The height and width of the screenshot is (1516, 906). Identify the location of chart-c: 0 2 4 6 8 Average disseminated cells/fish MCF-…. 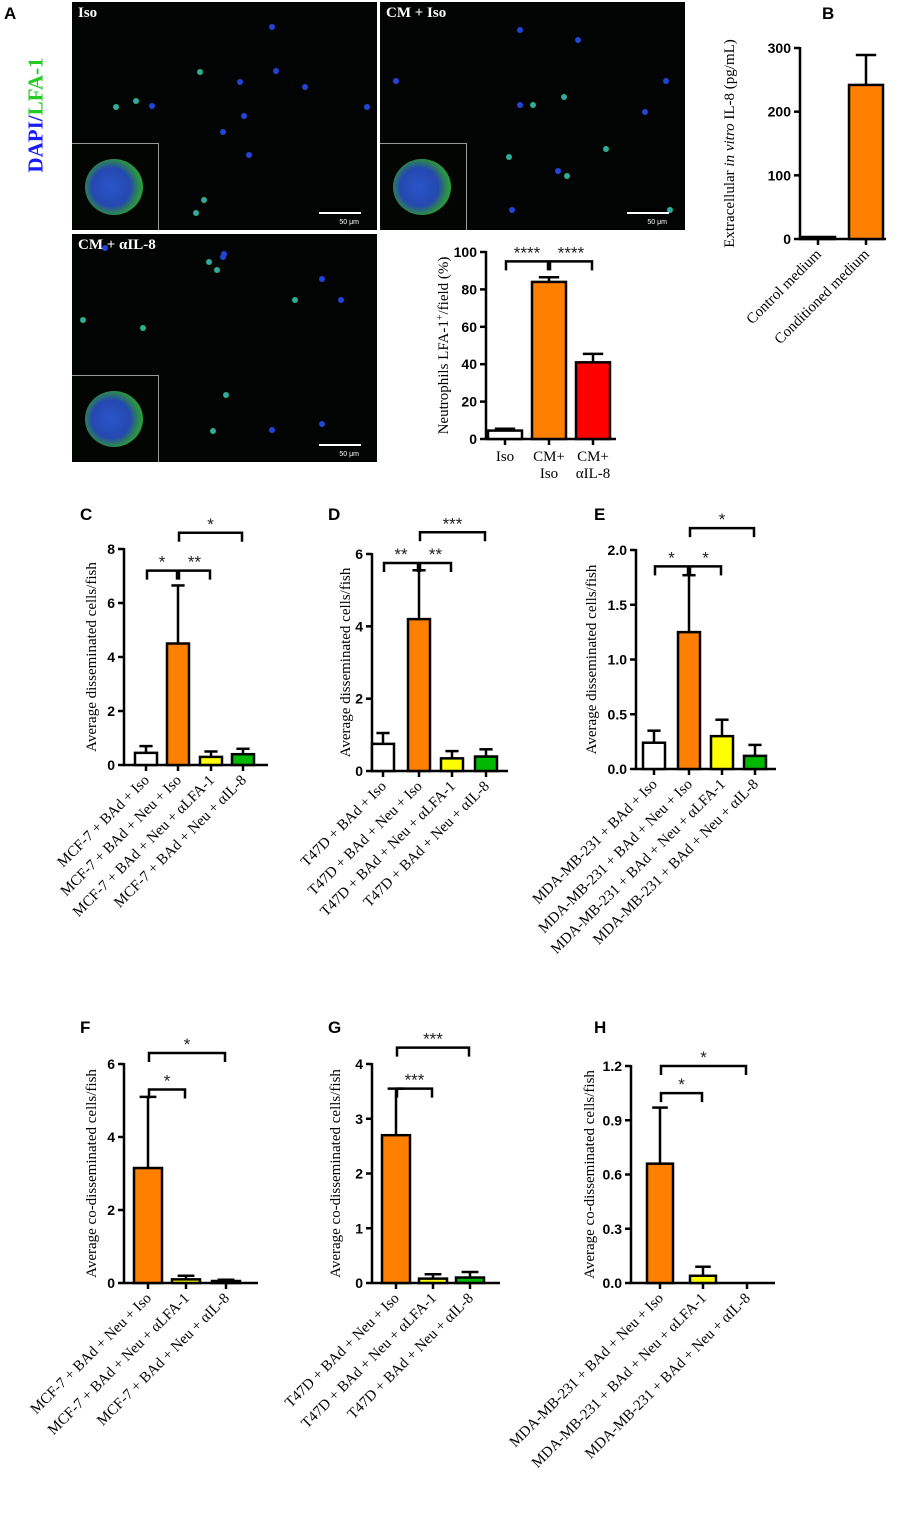
(161, 717).